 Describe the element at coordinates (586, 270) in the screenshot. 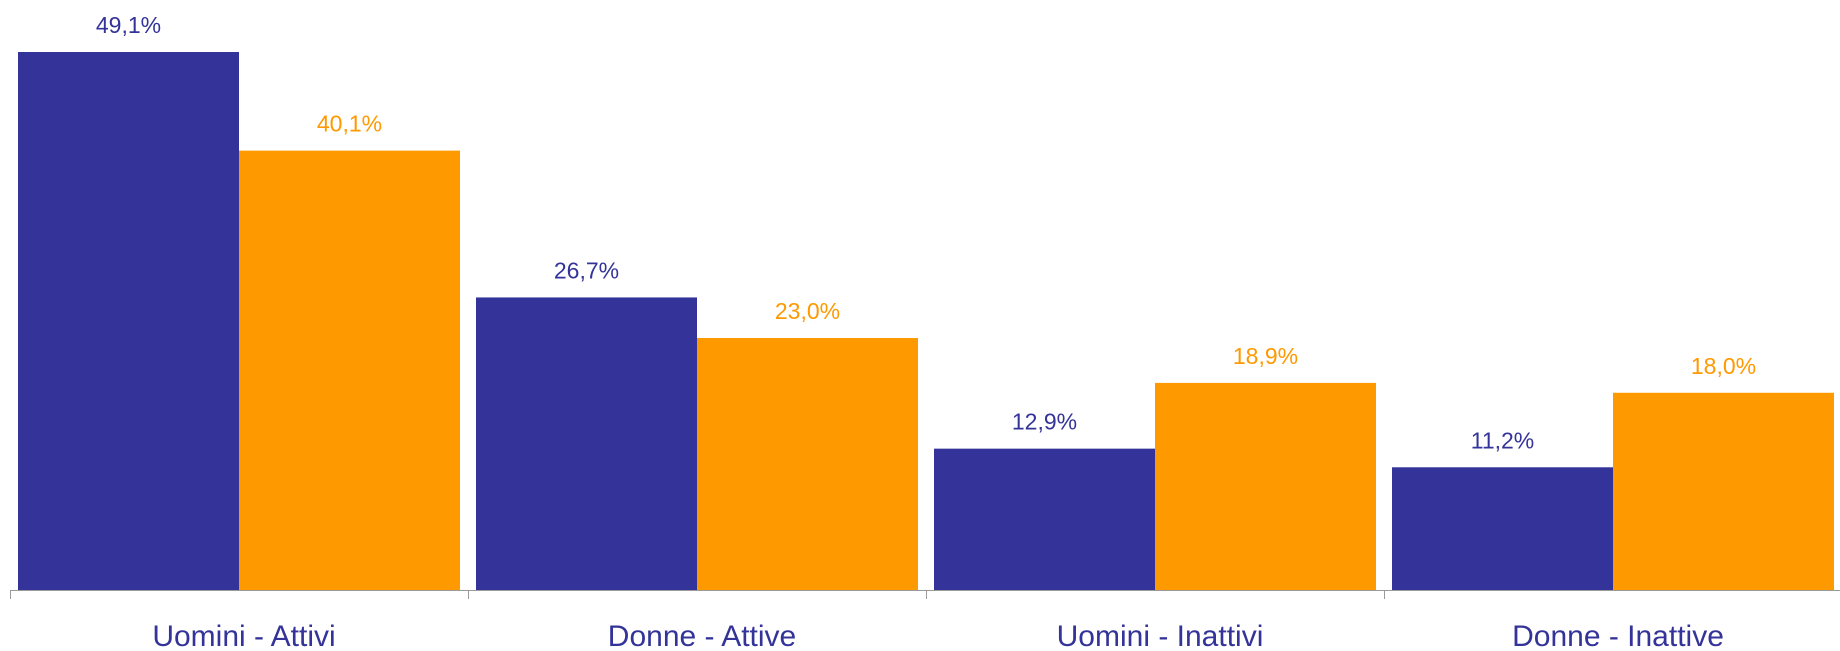

I see `data-label-series1-1: 26,7%` at that location.